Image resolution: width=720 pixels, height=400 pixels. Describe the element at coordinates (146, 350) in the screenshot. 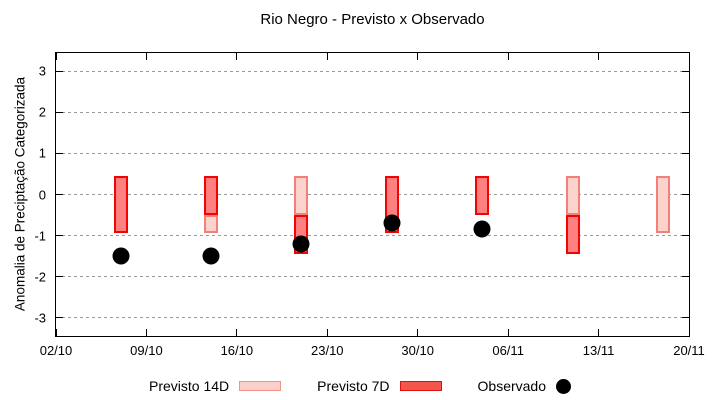

I see `x-tick-label: 09/10` at that location.